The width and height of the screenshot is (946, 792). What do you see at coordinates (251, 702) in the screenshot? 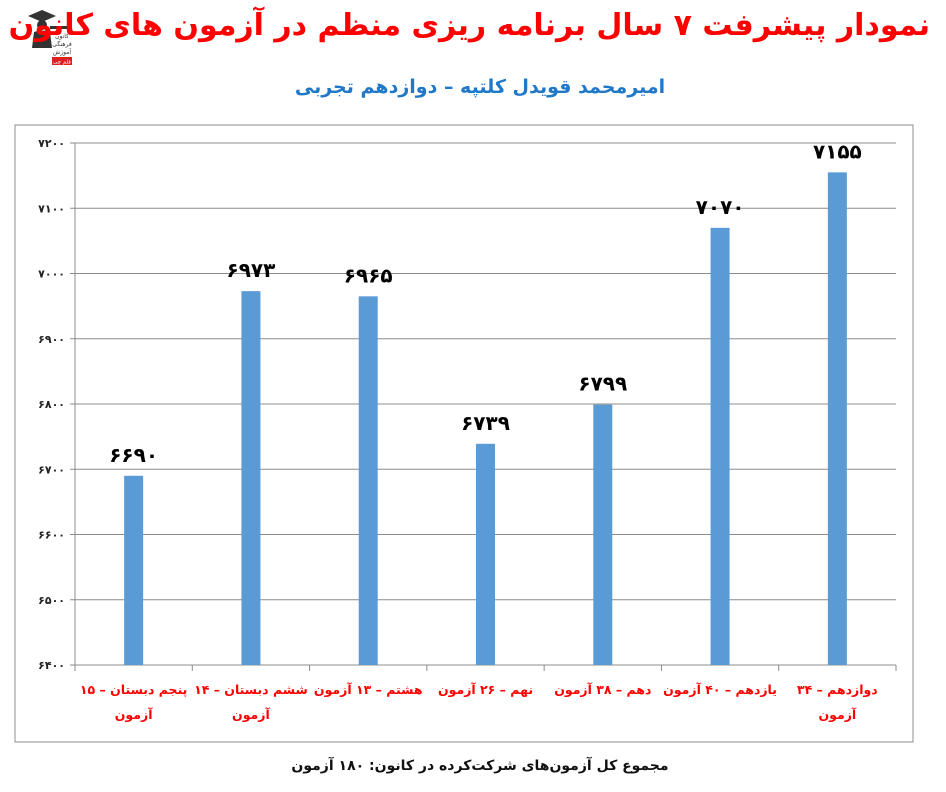
I see `category-label: ششم دبستان – ۱۴ آزمون` at bounding box center [251, 702].